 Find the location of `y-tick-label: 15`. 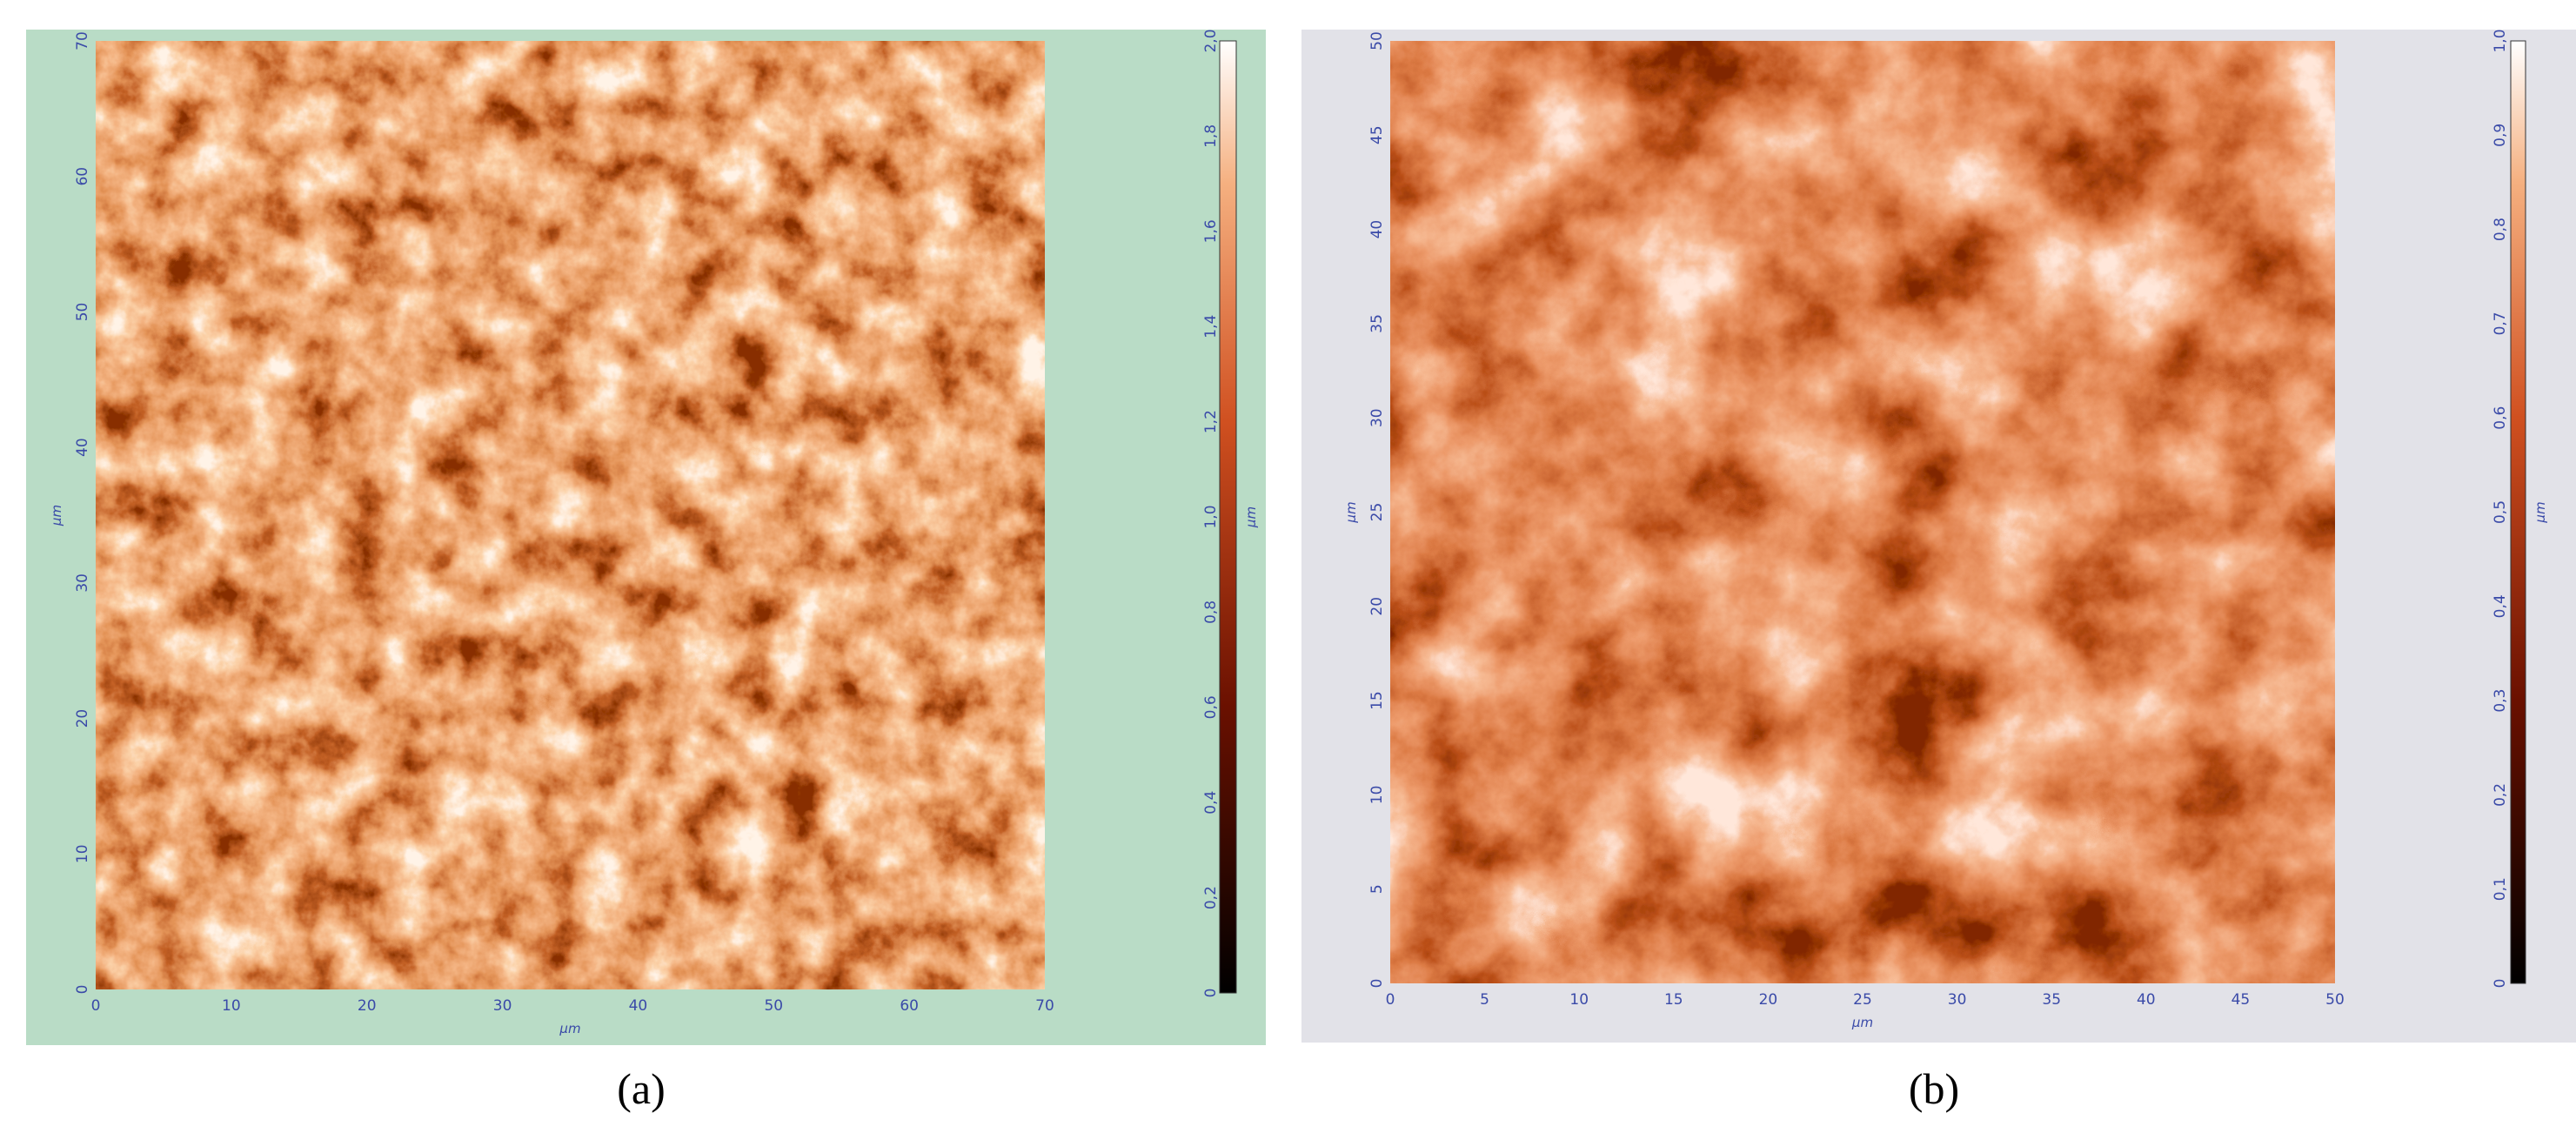

y-tick-label: 15 is located at coordinates (1377, 700).